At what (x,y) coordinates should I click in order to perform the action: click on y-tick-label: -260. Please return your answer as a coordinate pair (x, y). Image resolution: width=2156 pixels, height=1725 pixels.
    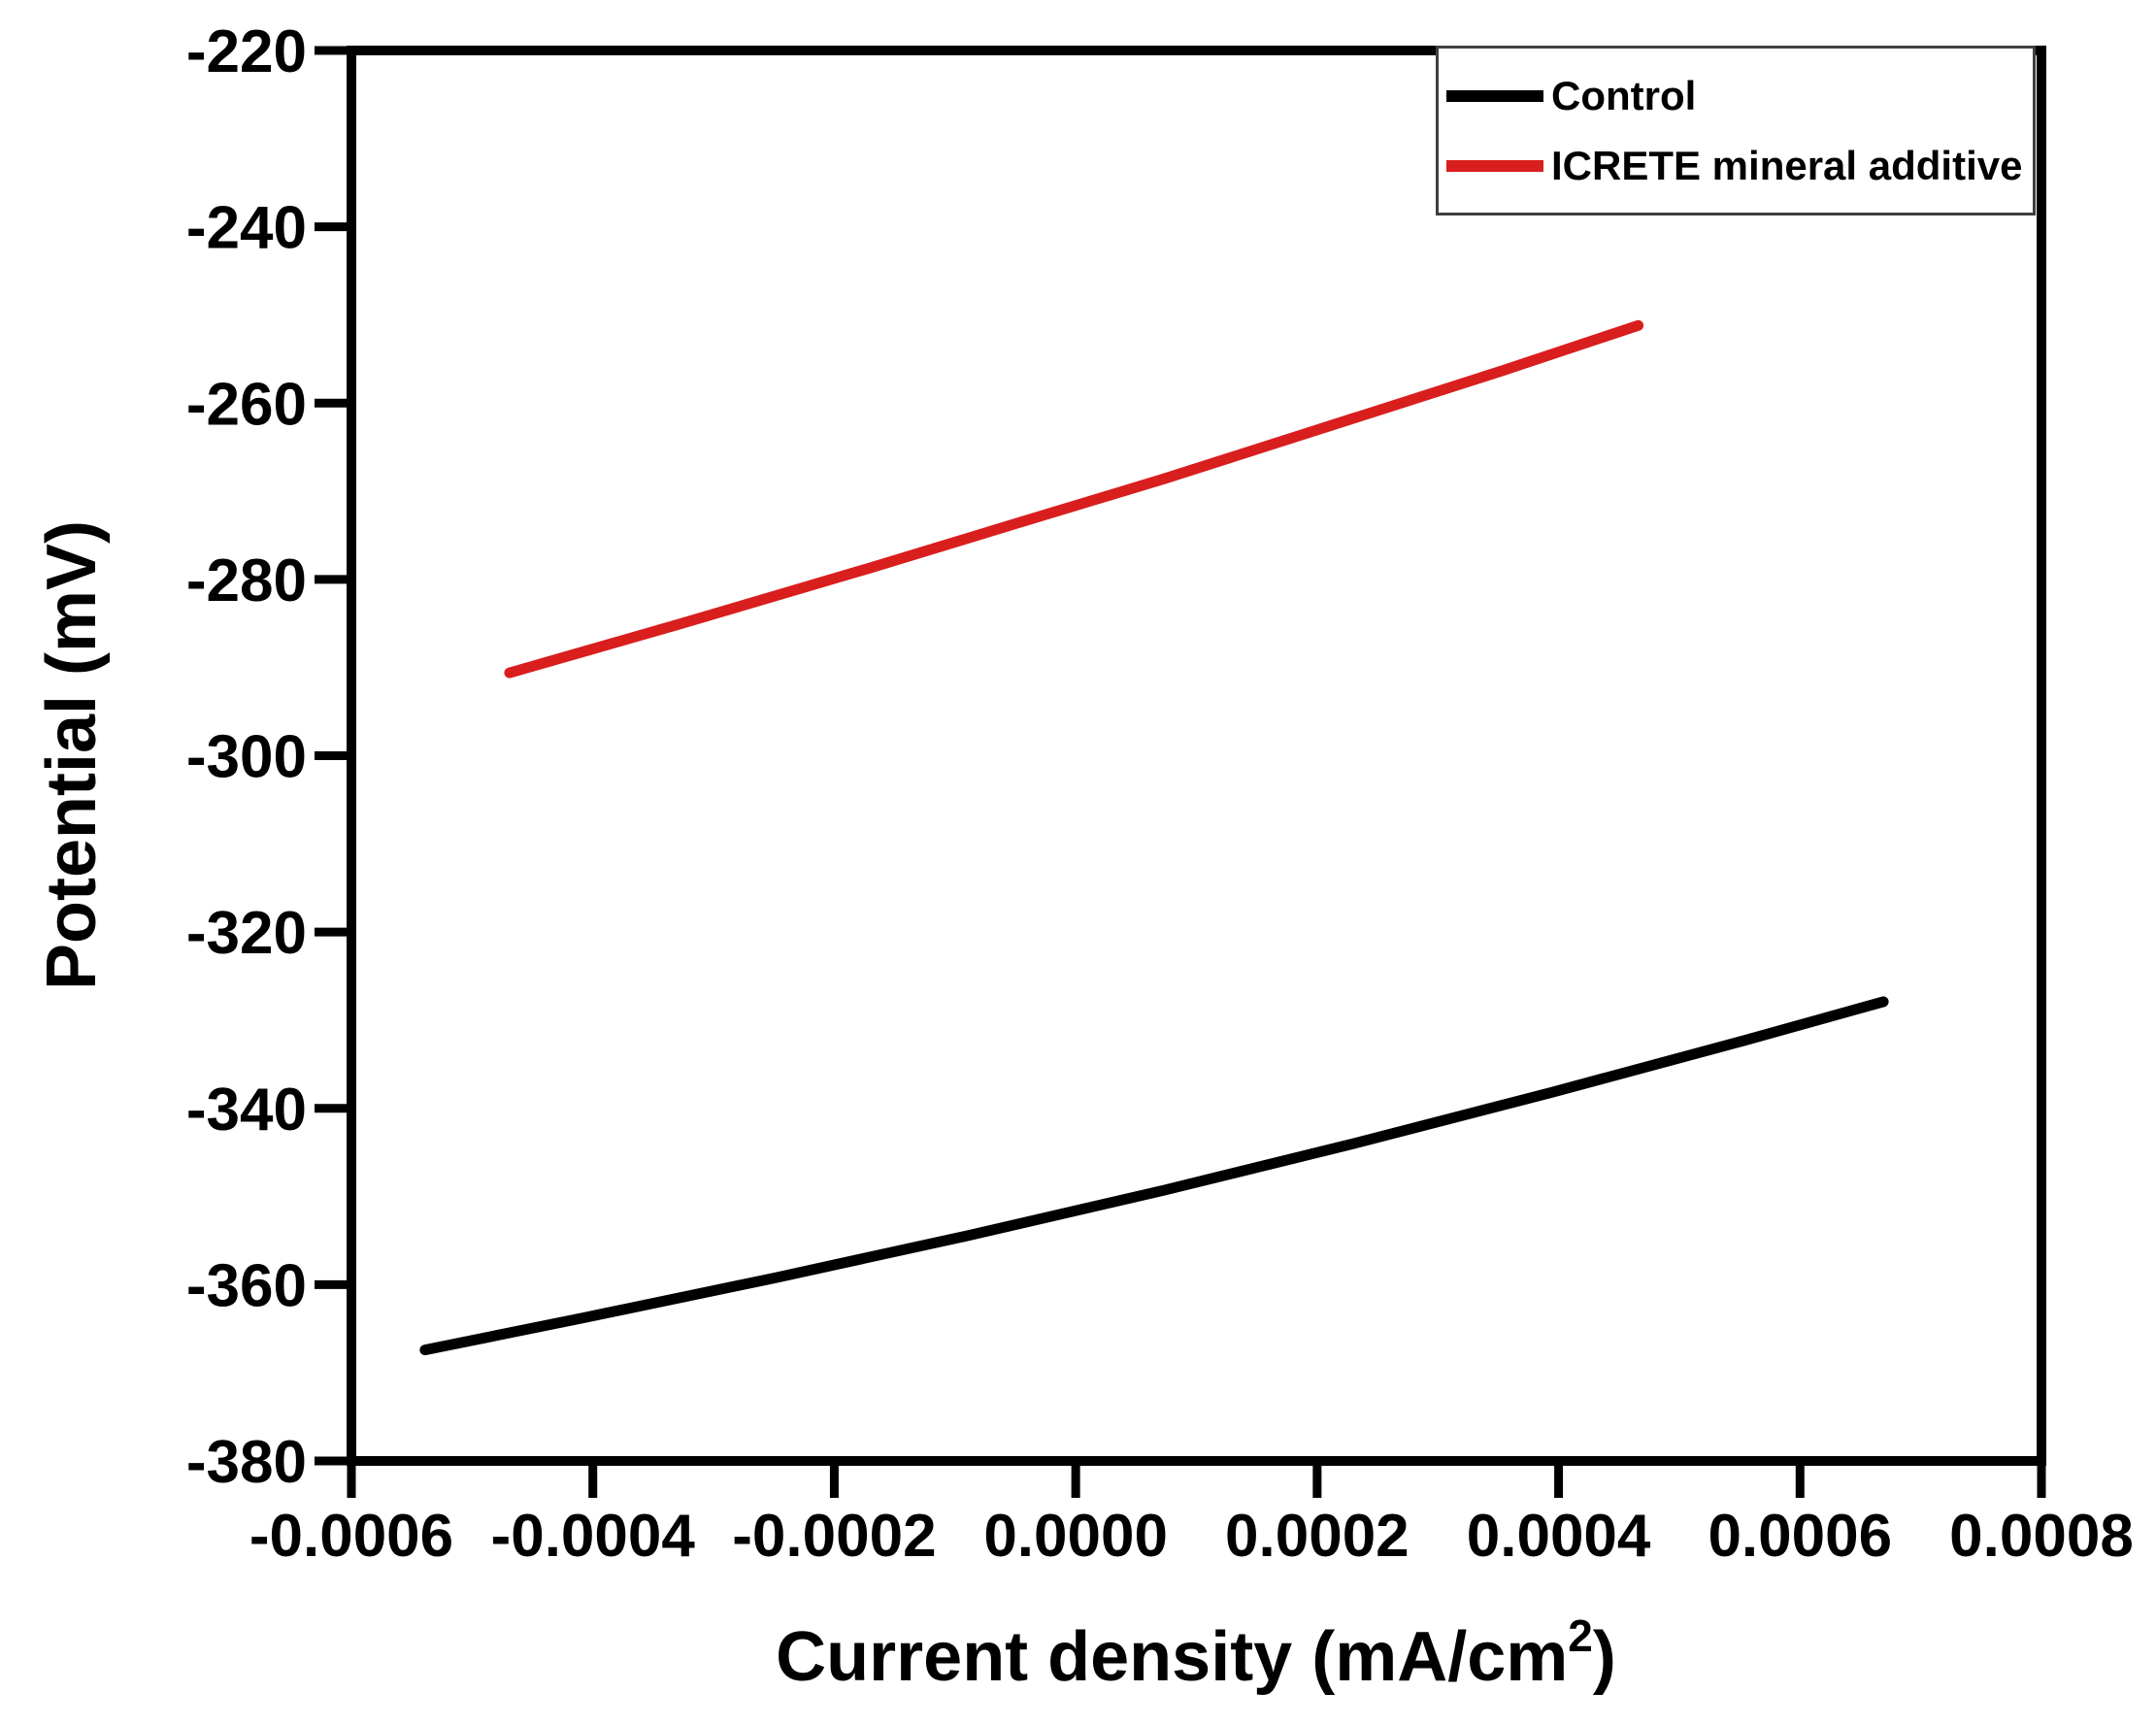
    Looking at the image, I should click on (247, 405).